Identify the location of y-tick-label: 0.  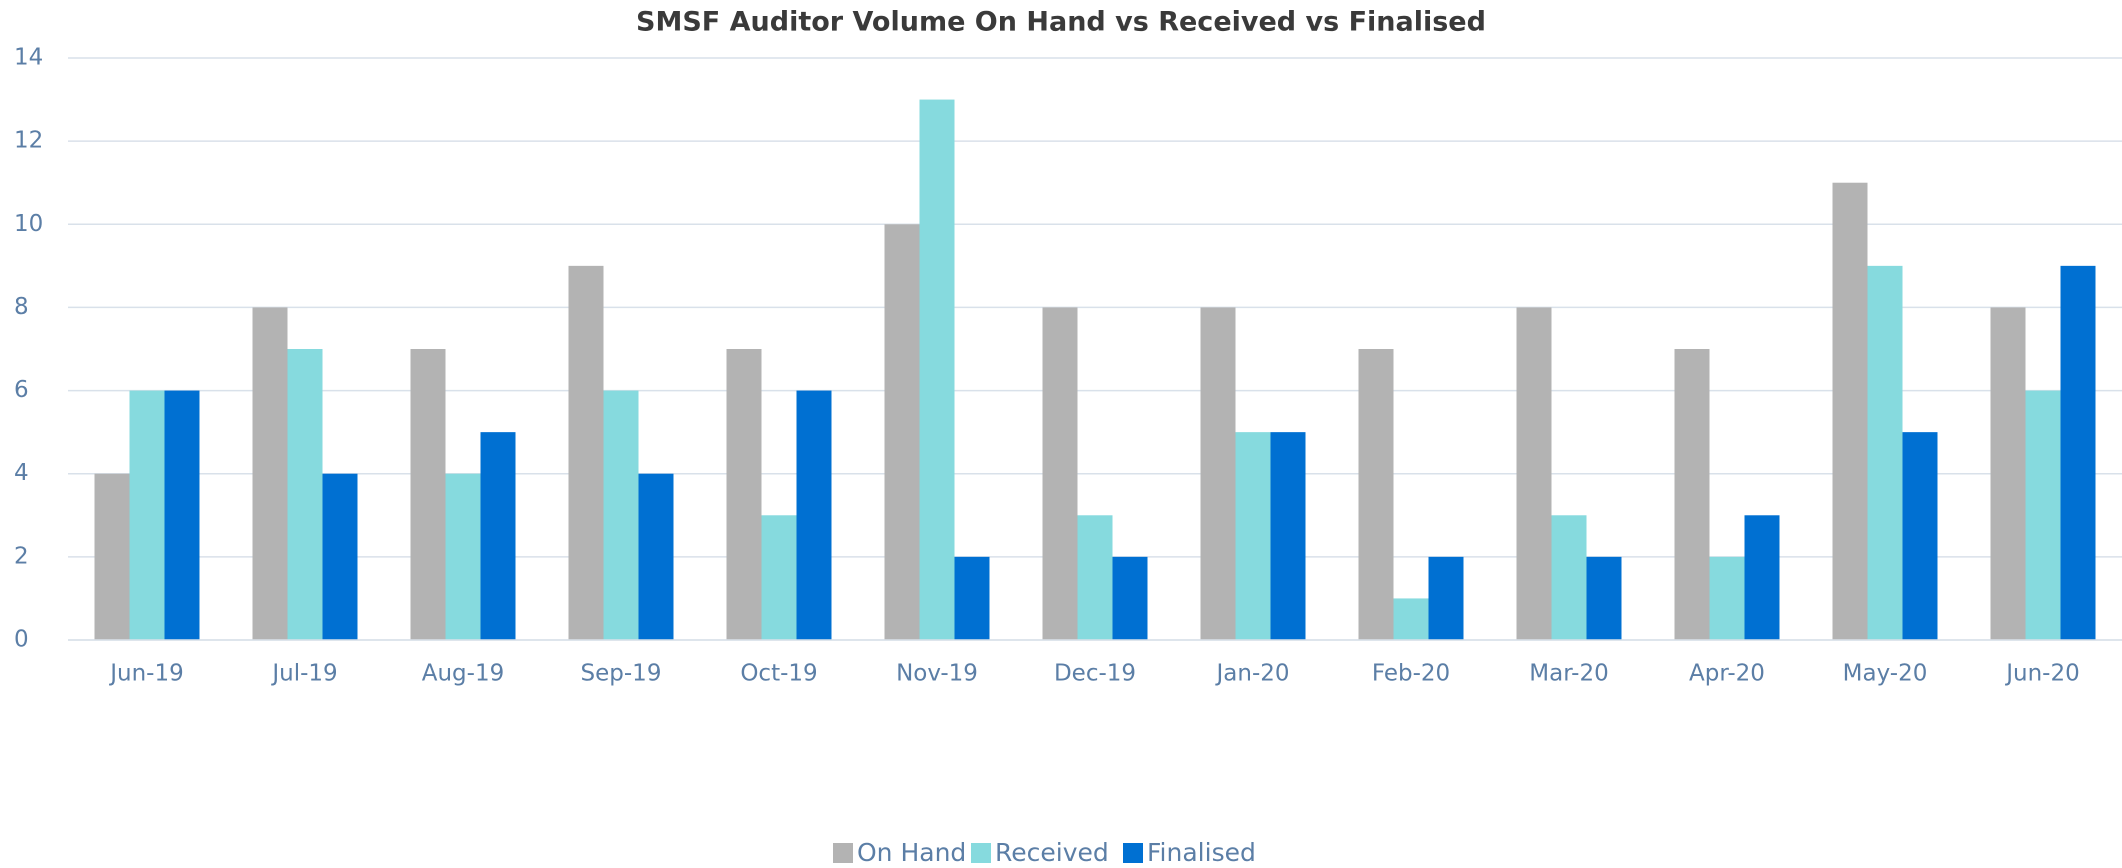
(21, 640).